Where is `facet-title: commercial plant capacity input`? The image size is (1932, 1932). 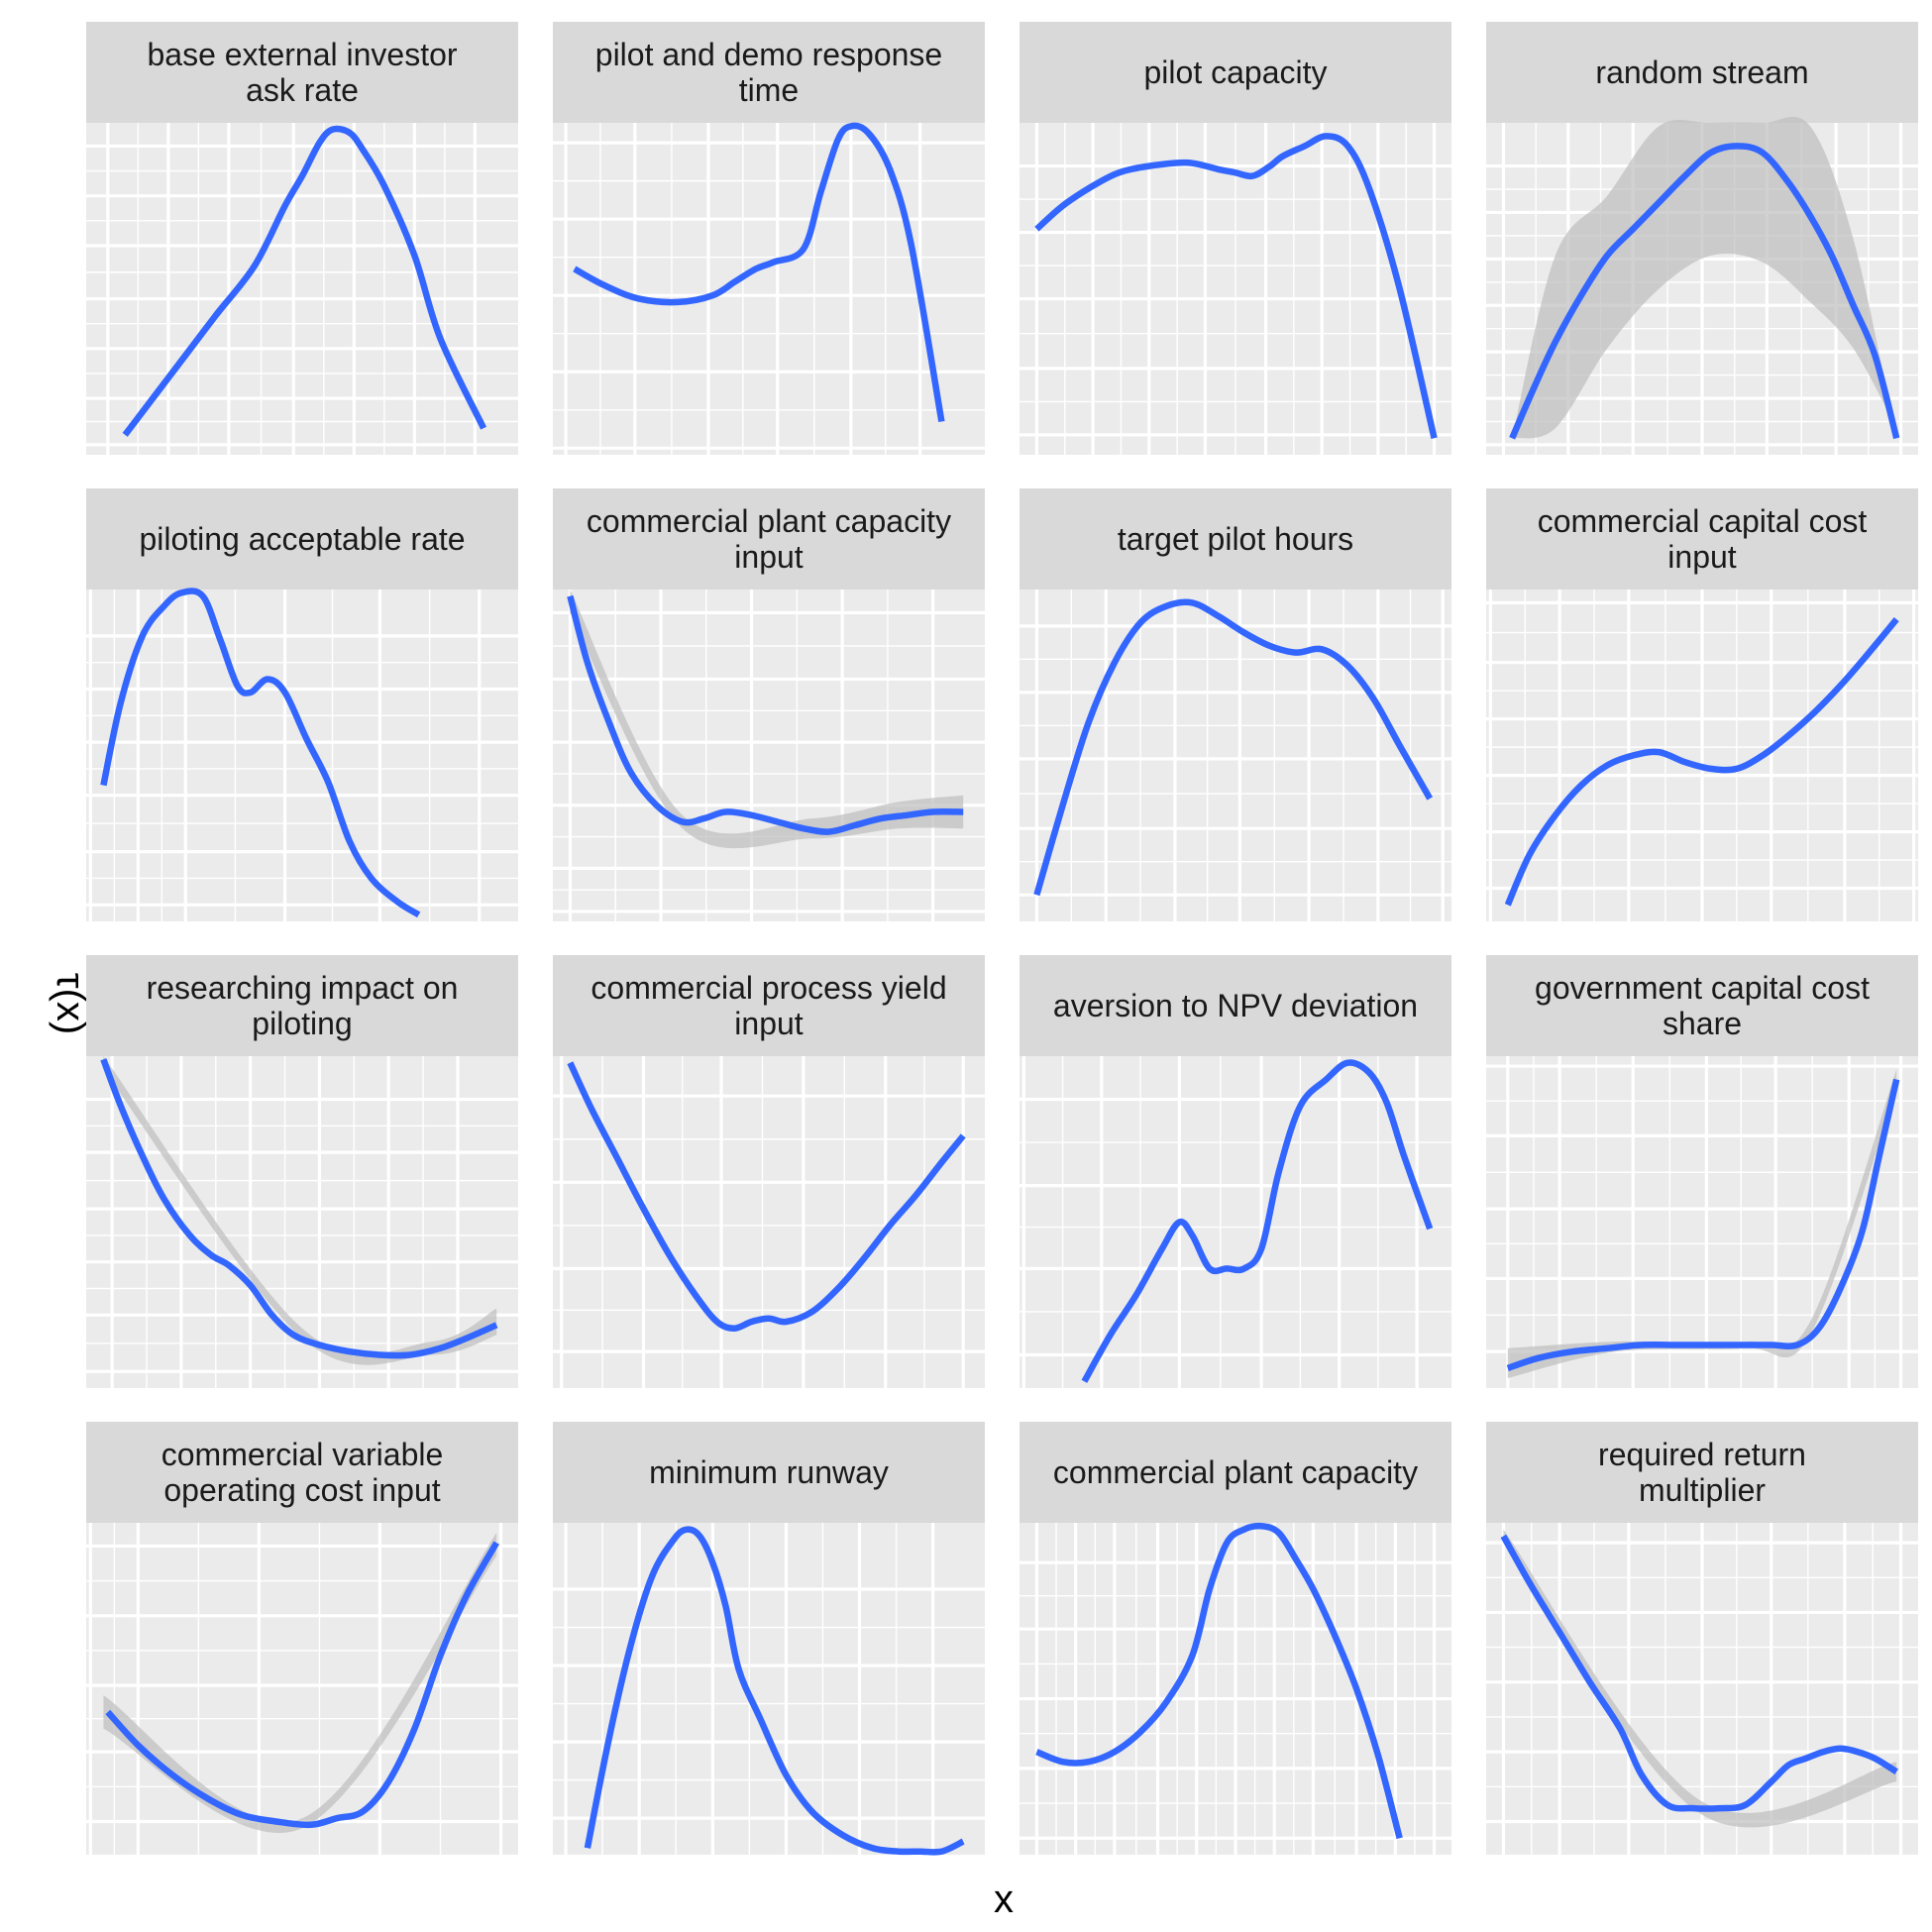 facet-title: commercial plant capacity input is located at coordinates (769, 539).